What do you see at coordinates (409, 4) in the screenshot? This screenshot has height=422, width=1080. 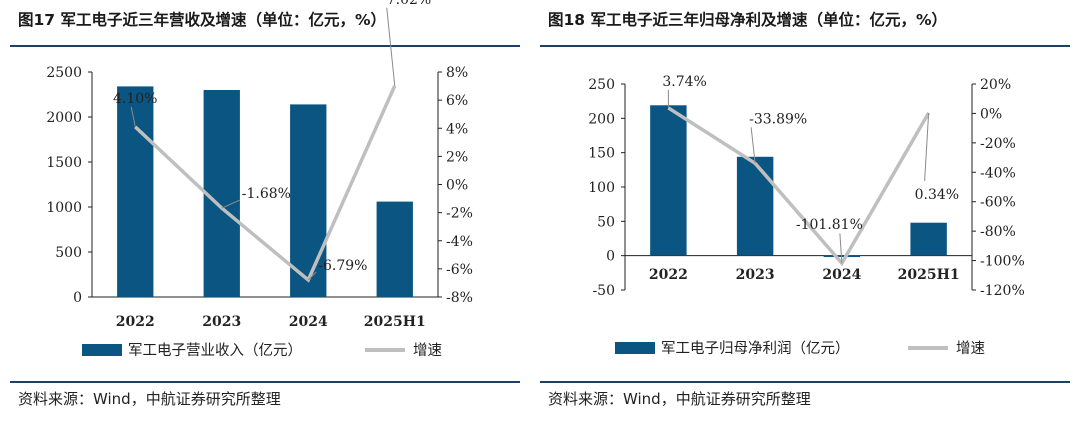 I see `data-label: 7.02%` at bounding box center [409, 4].